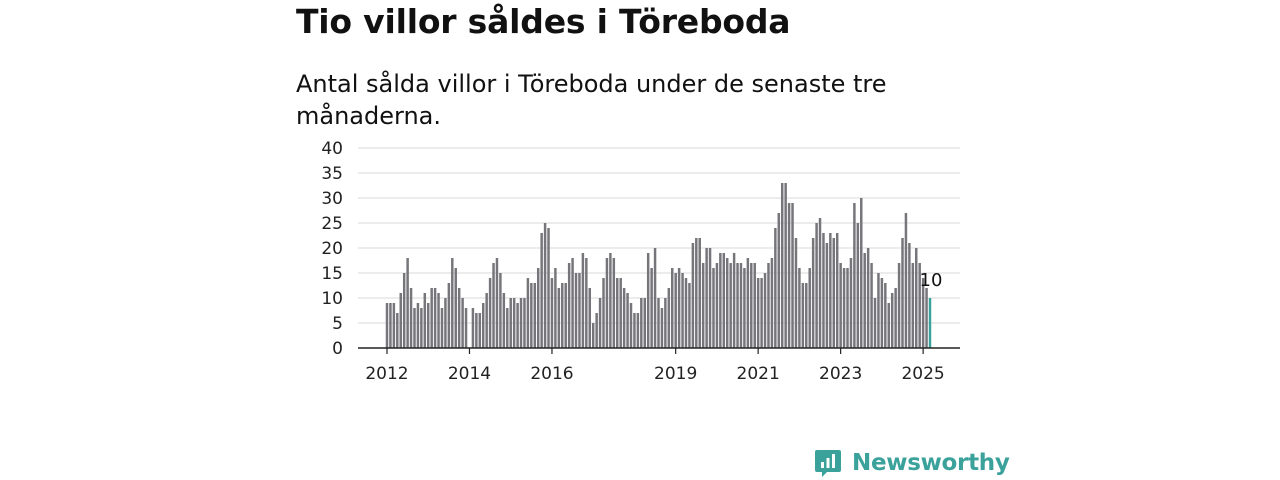 The width and height of the screenshot is (1280, 480). Describe the element at coordinates (332, 274) in the screenshot. I see `y-tick-label: 15` at that location.